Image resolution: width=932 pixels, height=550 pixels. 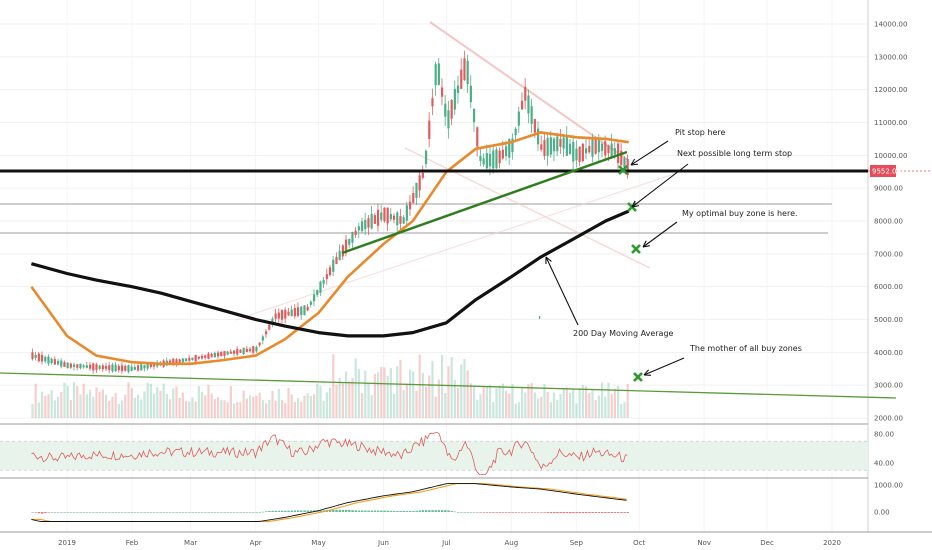 I want to click on price-tick-label: 2000.00, so click(x=888, y=419).